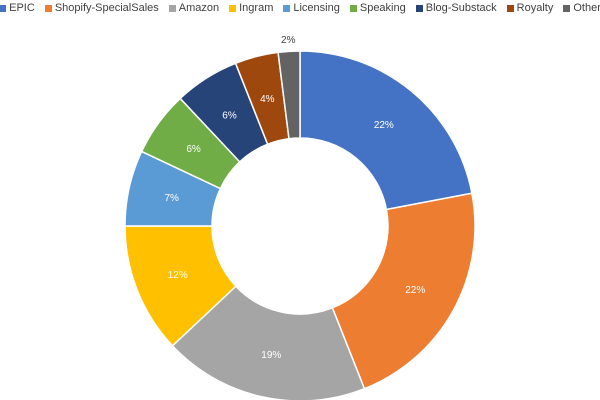  What do you see at coordinates (267, 99) in the screenshot?
I see `data-label-royalty: 4%` at bounding box center [267, 99].